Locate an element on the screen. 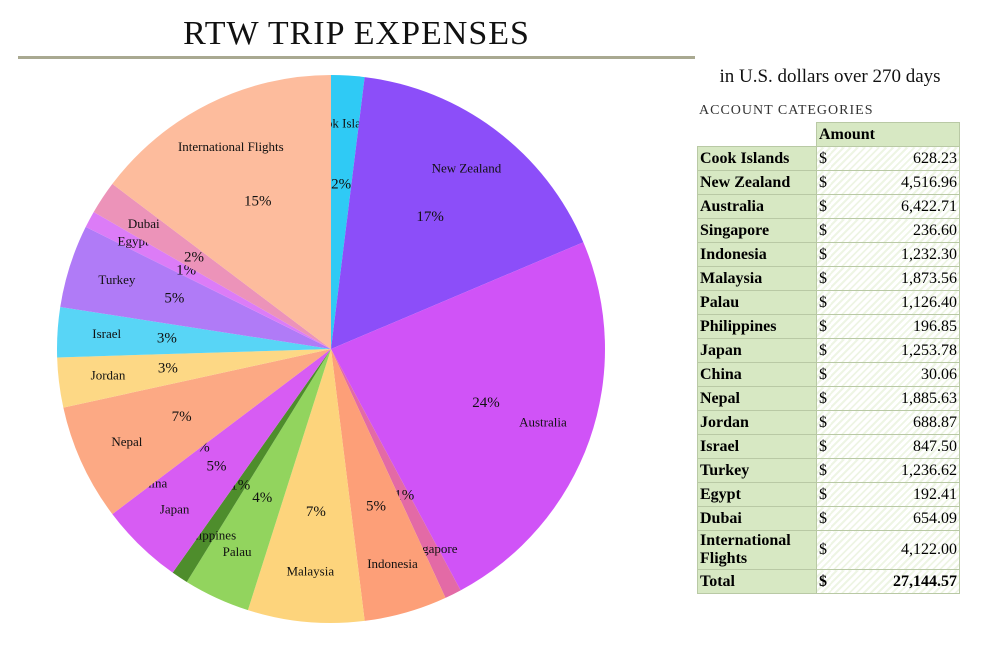  row-name: Australia is located at coordinates (757, 206).